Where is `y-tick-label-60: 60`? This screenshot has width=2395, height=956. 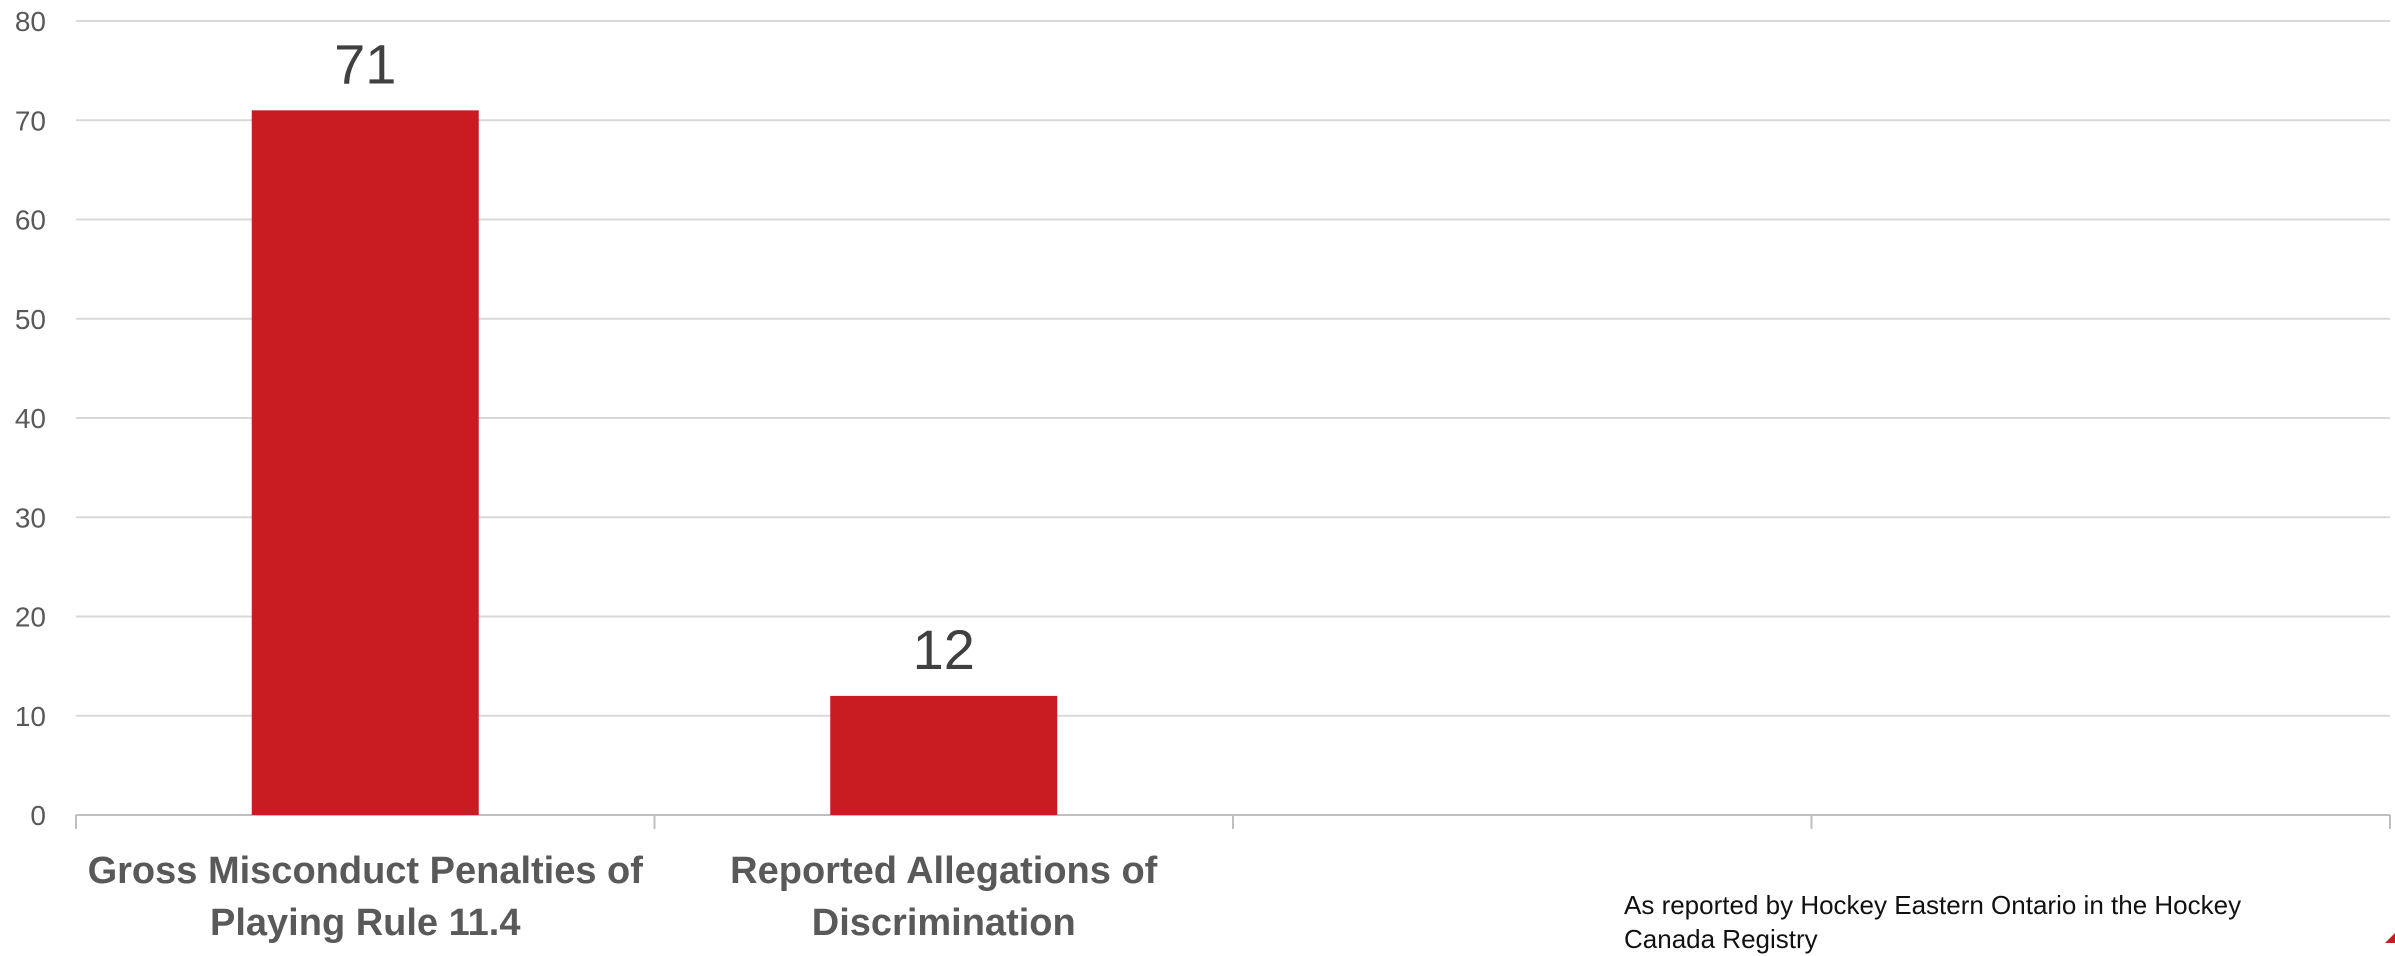
y-tick-label-60: 60 is located at coordinates (30, 220).